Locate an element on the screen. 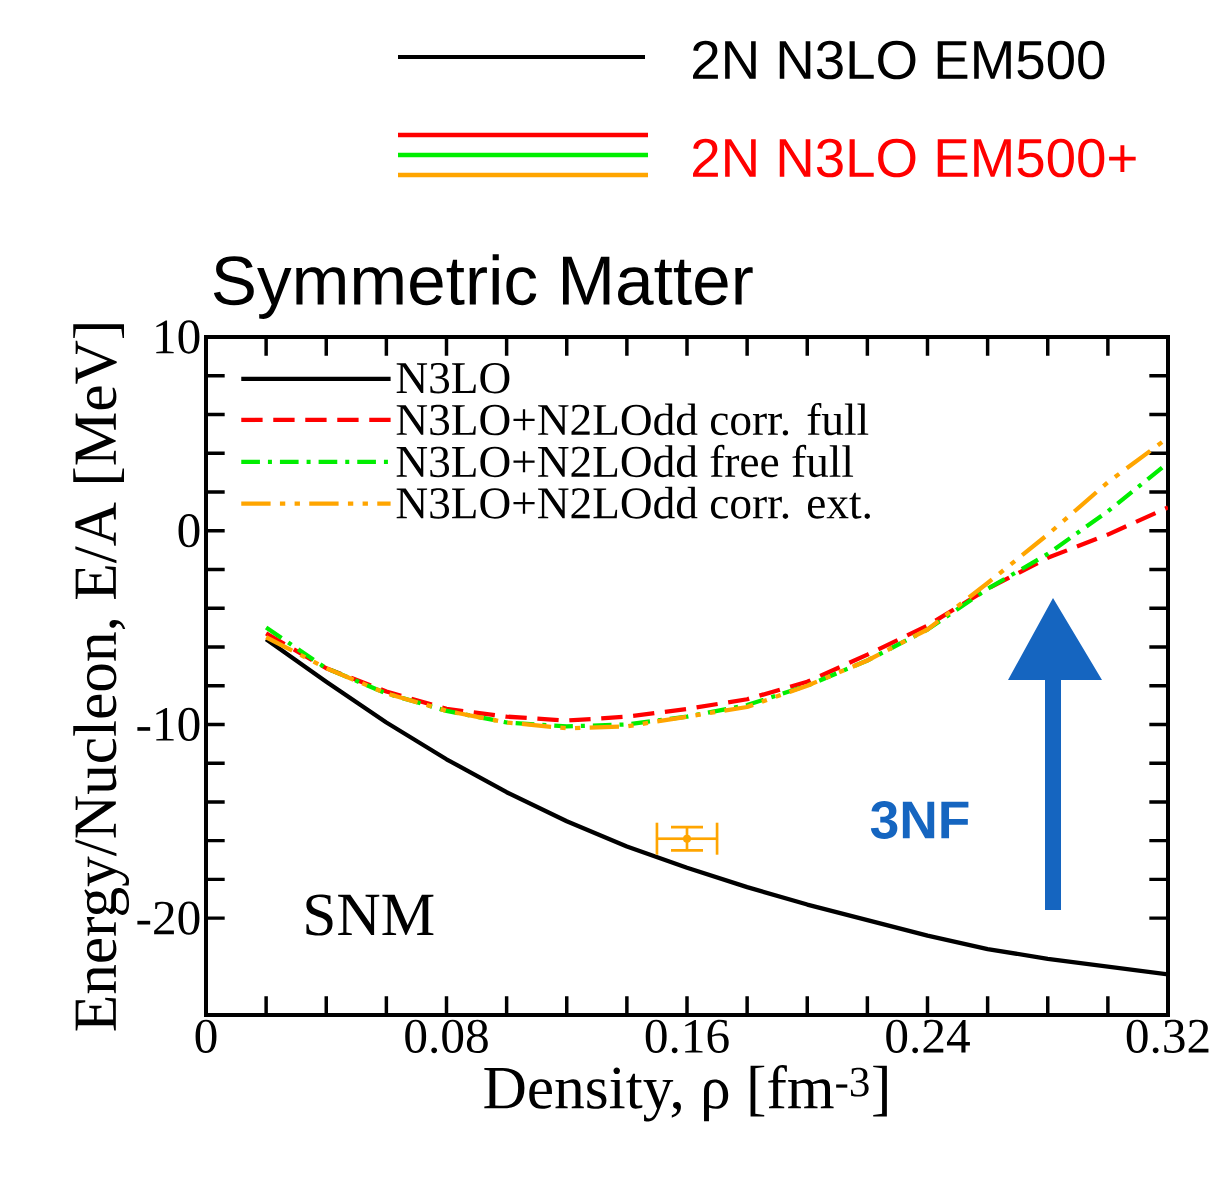 The height and width of the screenshot is (1195, 1228). x-axis-title: Density, ρ [fm$^{-3}$] is located at coordinates (685, 1093).